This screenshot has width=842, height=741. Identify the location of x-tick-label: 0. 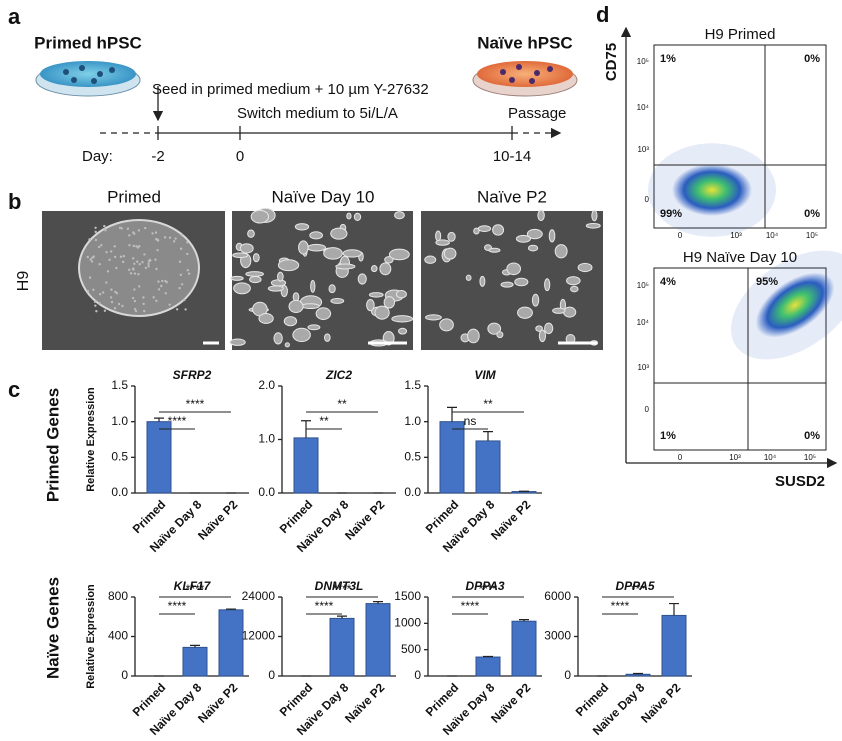
(680, 457).